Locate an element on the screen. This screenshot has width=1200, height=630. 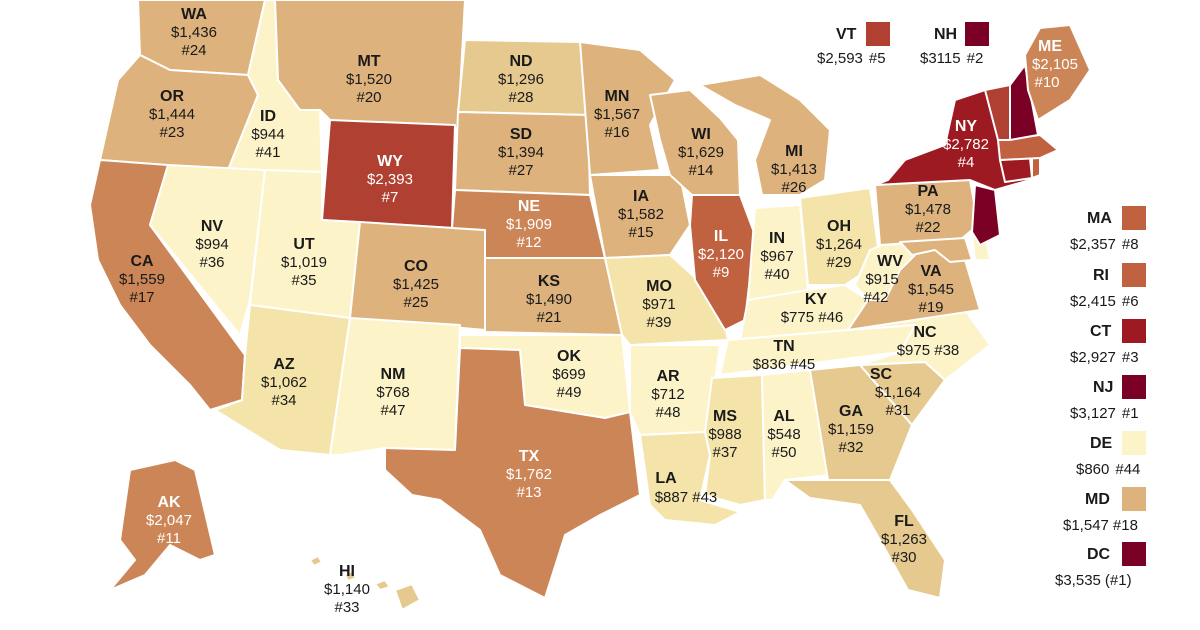
label-AR: AR $712 #48 is located at coordinates (667, 394).